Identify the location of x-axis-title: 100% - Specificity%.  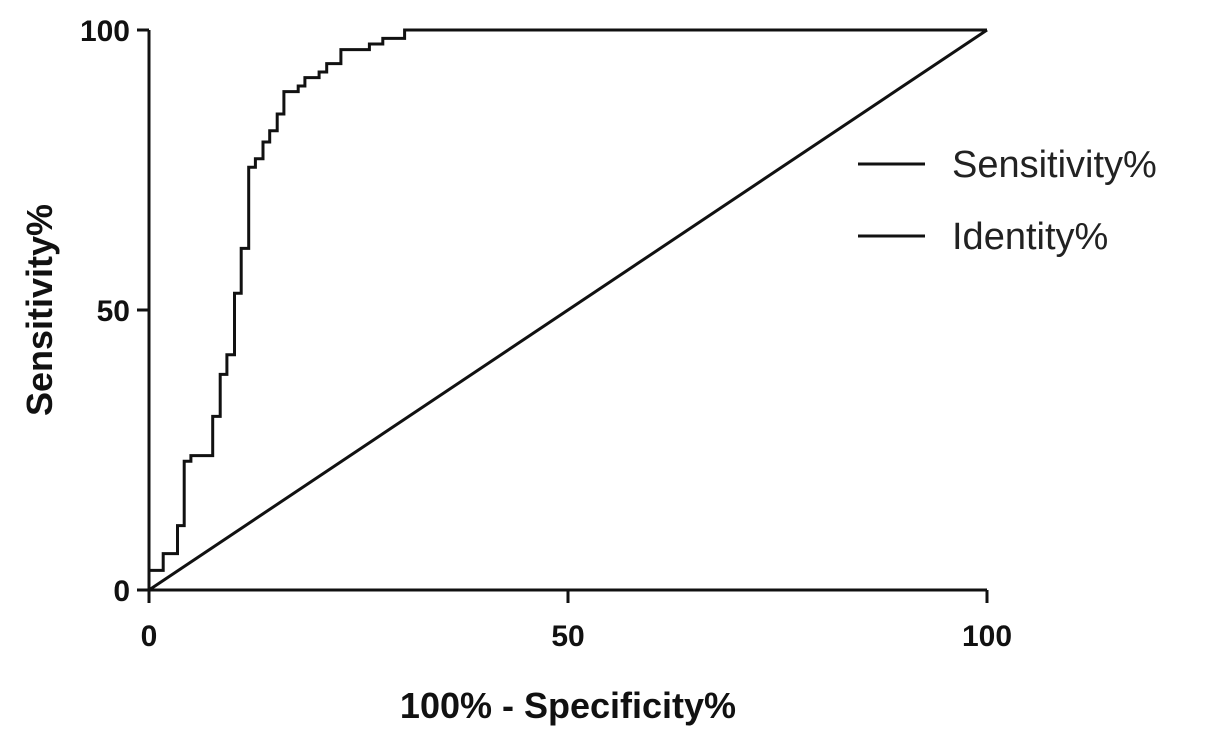
(568, 705).